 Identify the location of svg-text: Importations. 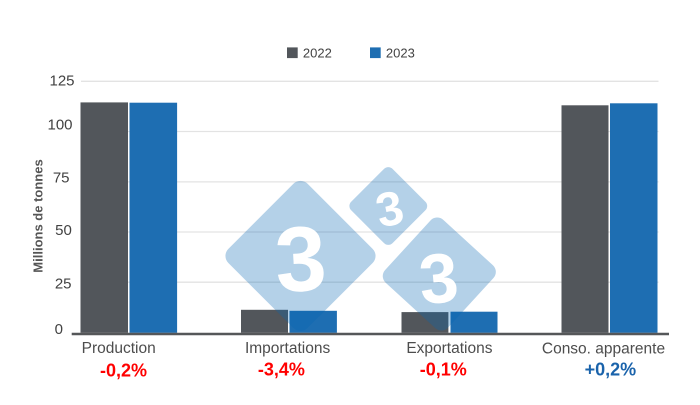
(288, 348).